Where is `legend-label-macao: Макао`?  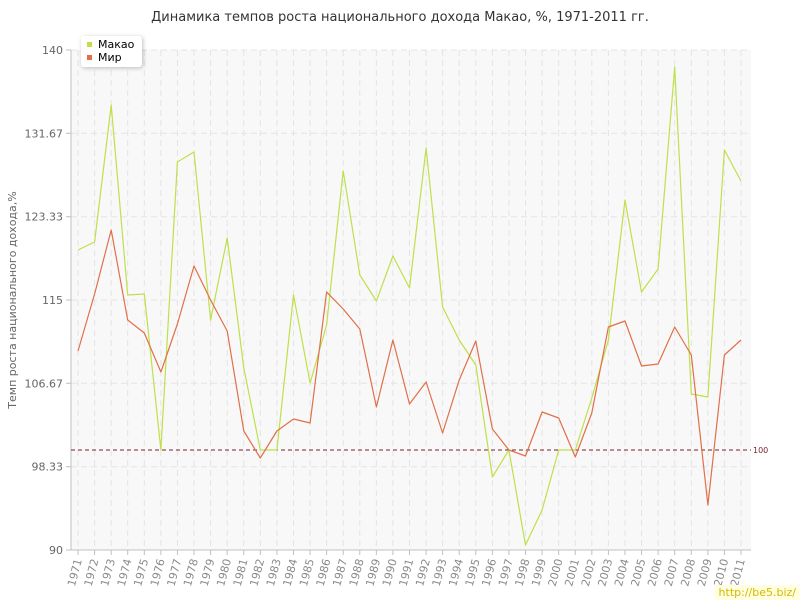 legend-label-macao: Макао is located at coordinates (116, 44).